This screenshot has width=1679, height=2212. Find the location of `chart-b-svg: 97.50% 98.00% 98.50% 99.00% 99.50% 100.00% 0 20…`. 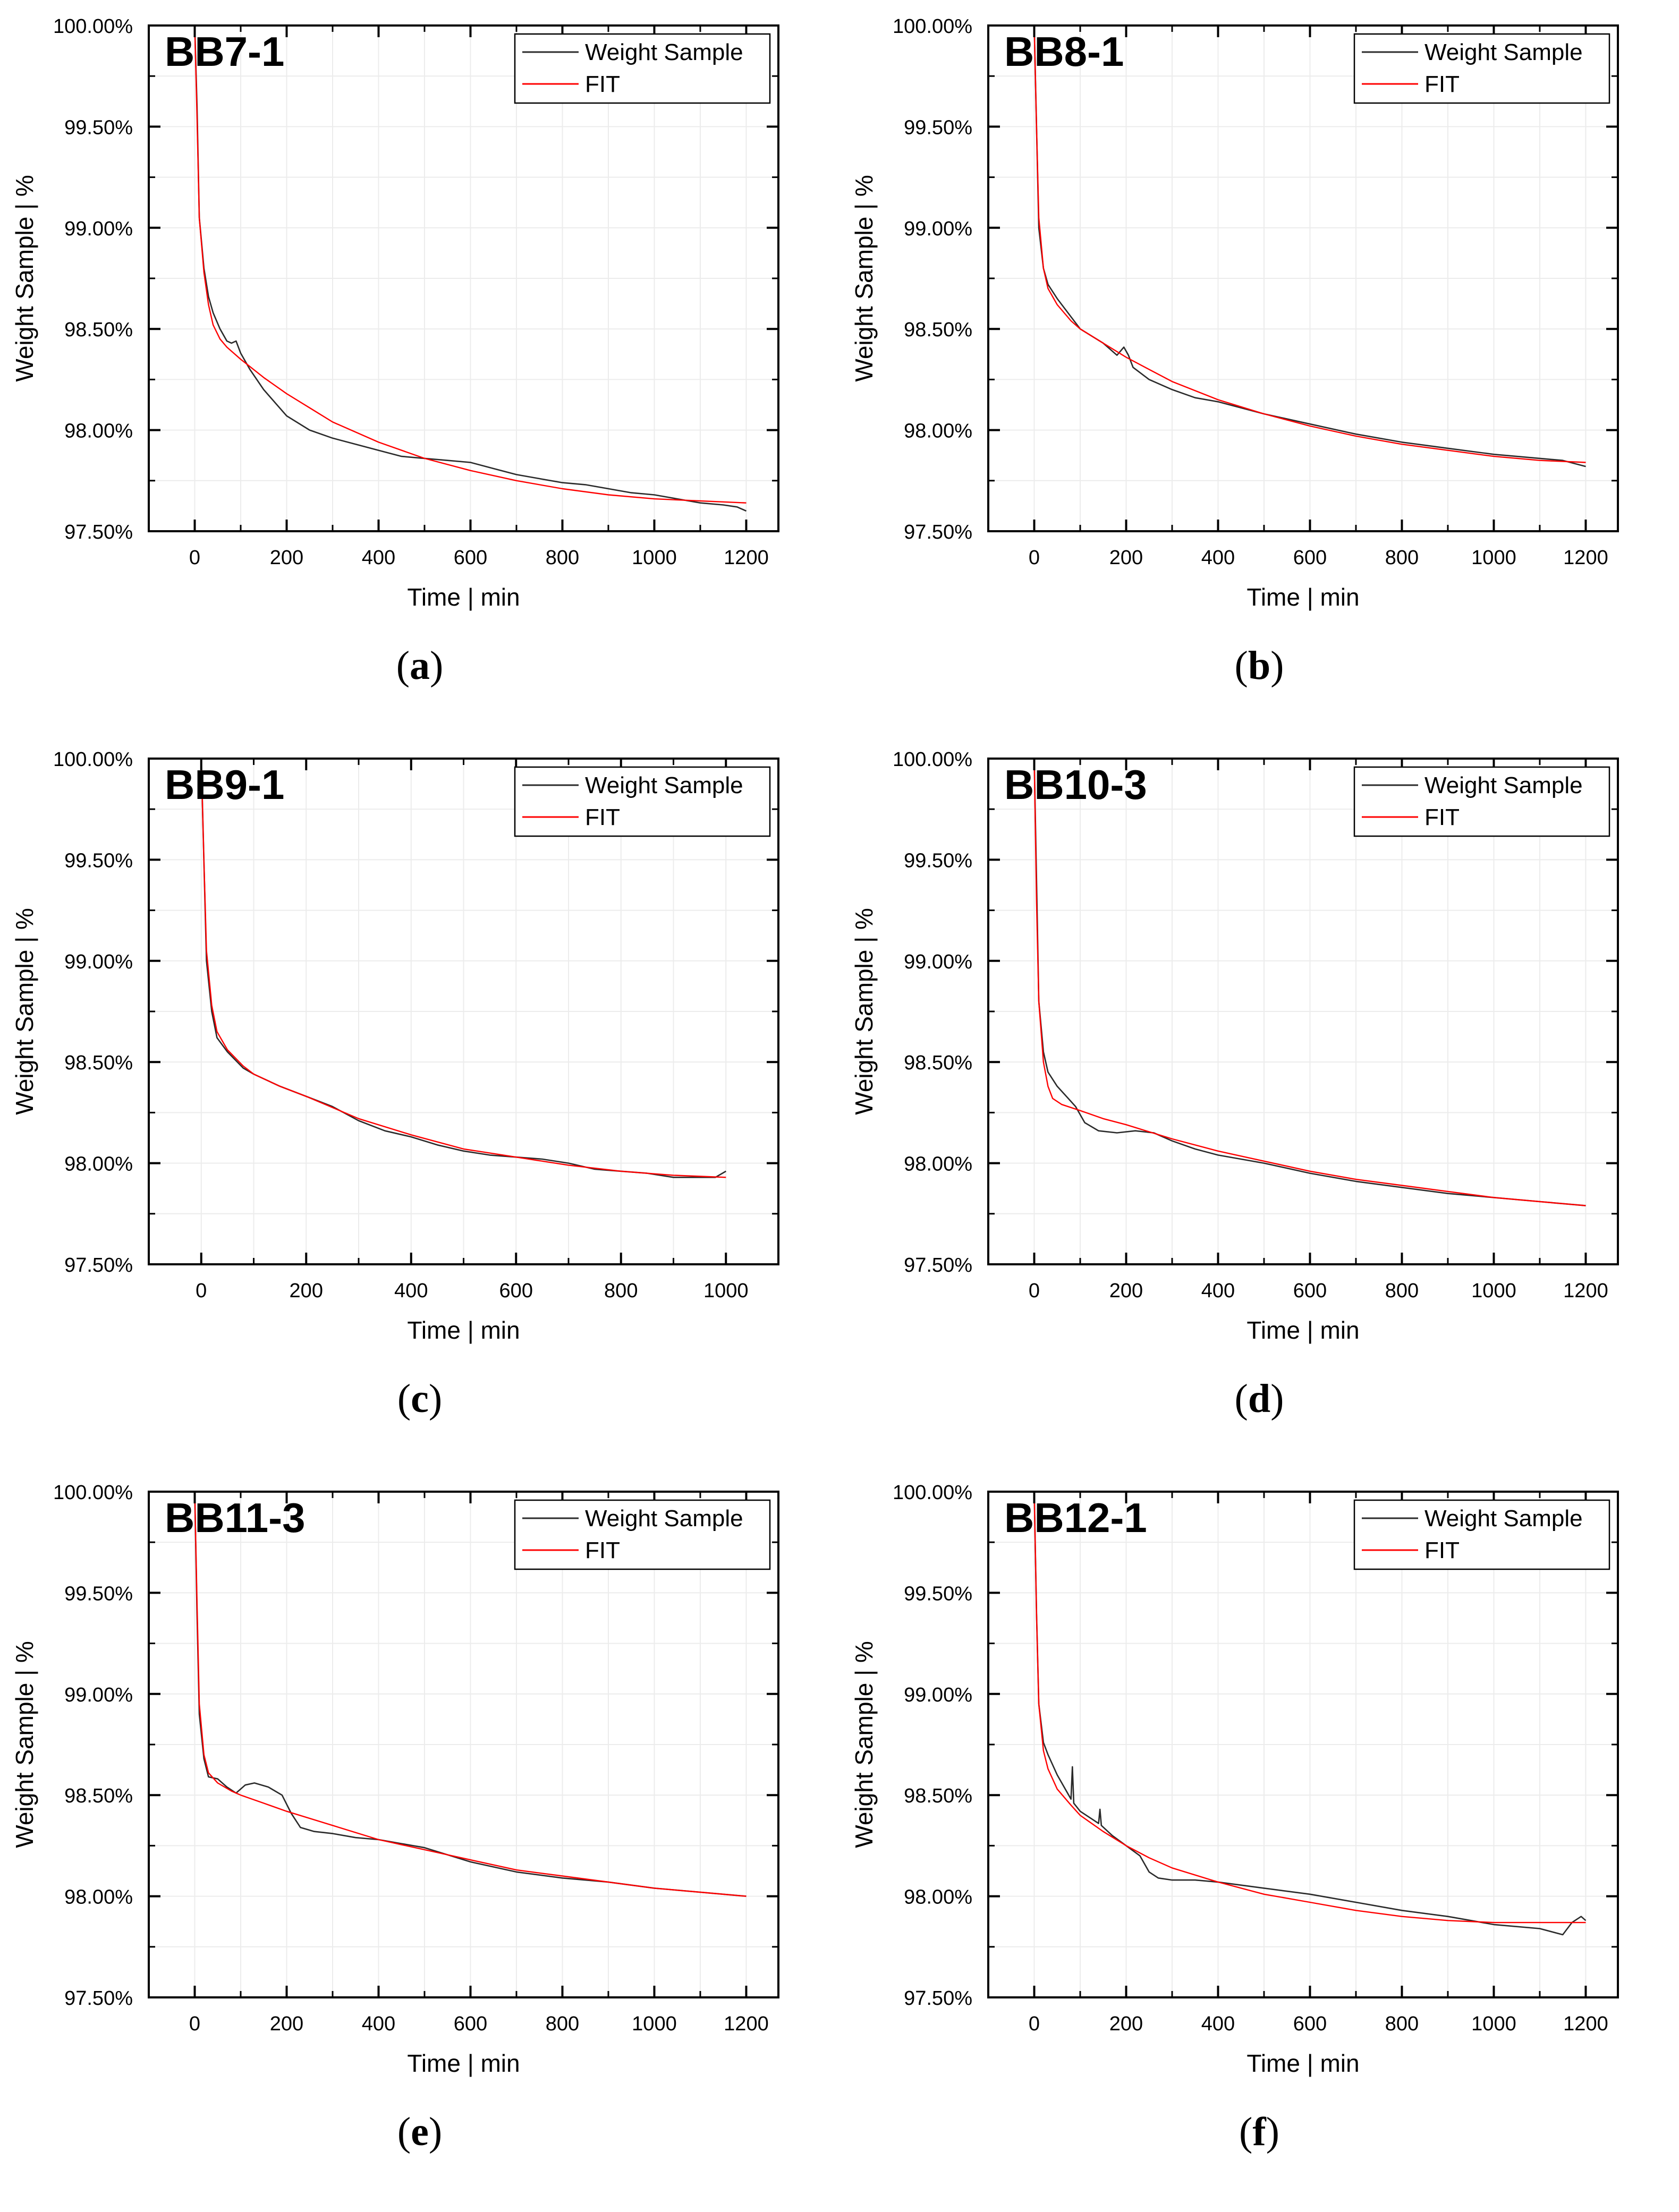

chart-b-svg: 97.50% 98.00% 98.50% 99.00% 99.50% 100.00% 0 20… is located at coordinates (1234, 313).